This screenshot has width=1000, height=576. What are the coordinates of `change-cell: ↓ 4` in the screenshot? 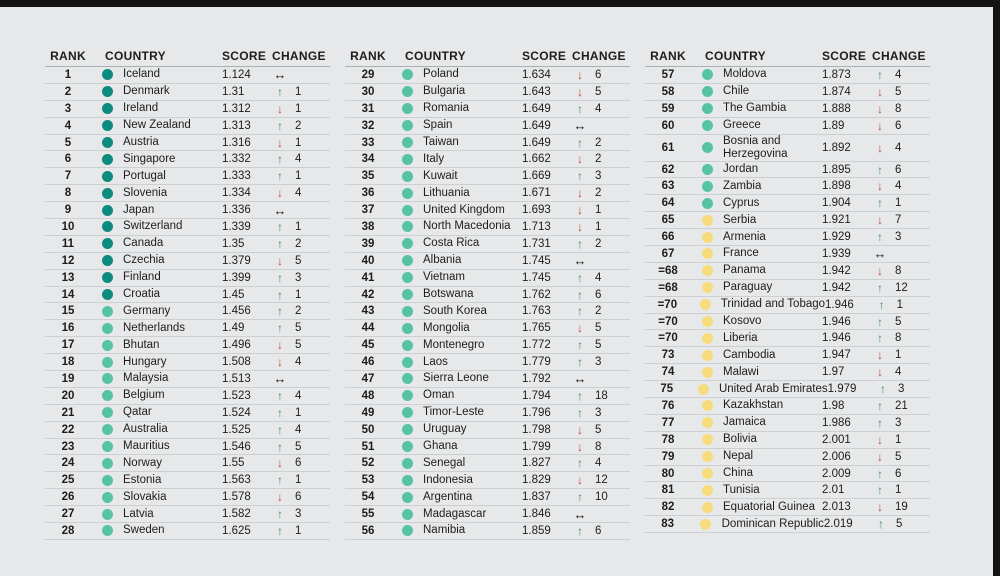 It's located at (901, 372).